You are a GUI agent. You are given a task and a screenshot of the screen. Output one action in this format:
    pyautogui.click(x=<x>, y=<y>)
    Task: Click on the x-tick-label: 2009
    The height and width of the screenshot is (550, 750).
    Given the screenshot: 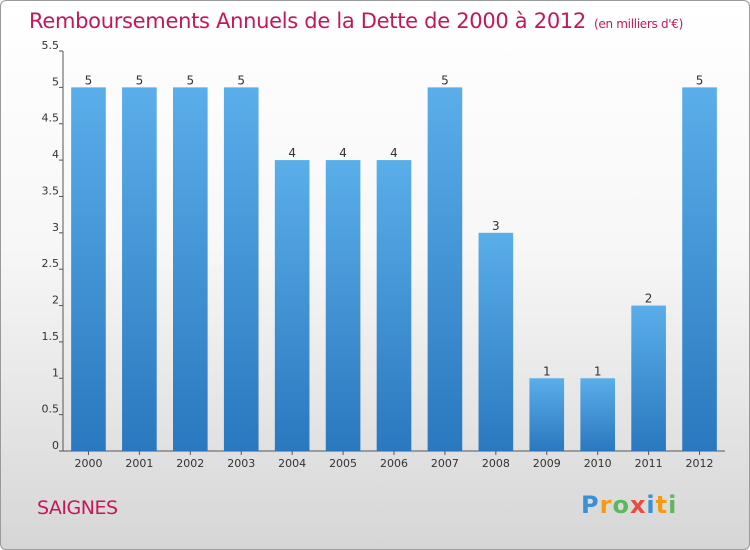 What is the action you would take?
    pyautogui.click(x=547, y=463)
    